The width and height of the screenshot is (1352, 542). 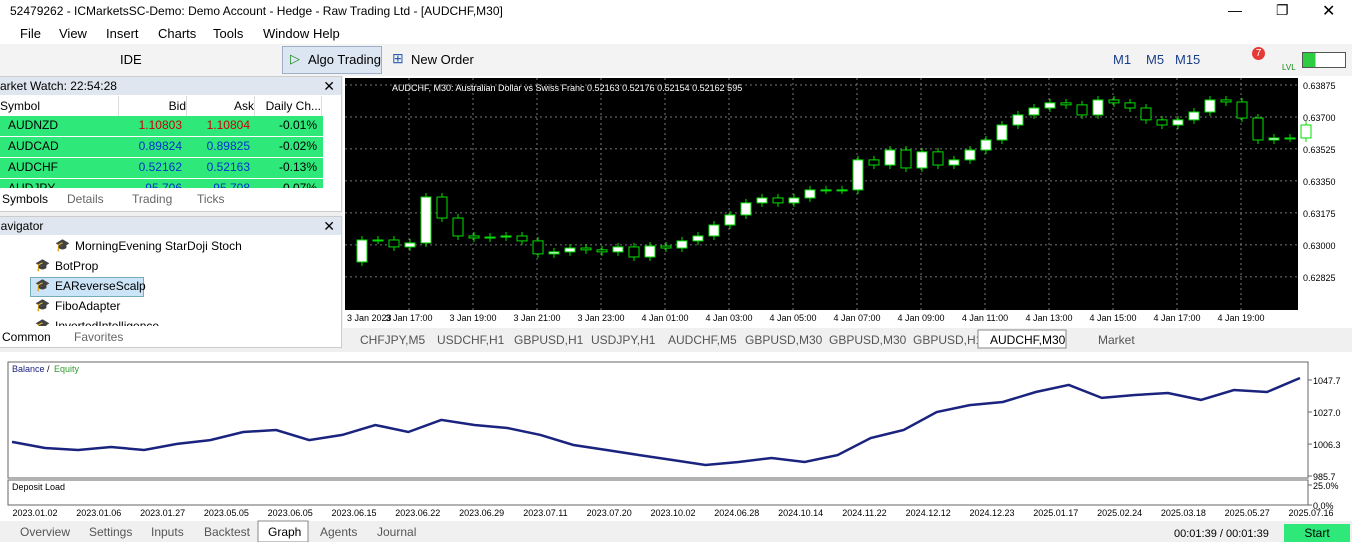 I want to click on menu-item: Help, so click(x=326, y=33).